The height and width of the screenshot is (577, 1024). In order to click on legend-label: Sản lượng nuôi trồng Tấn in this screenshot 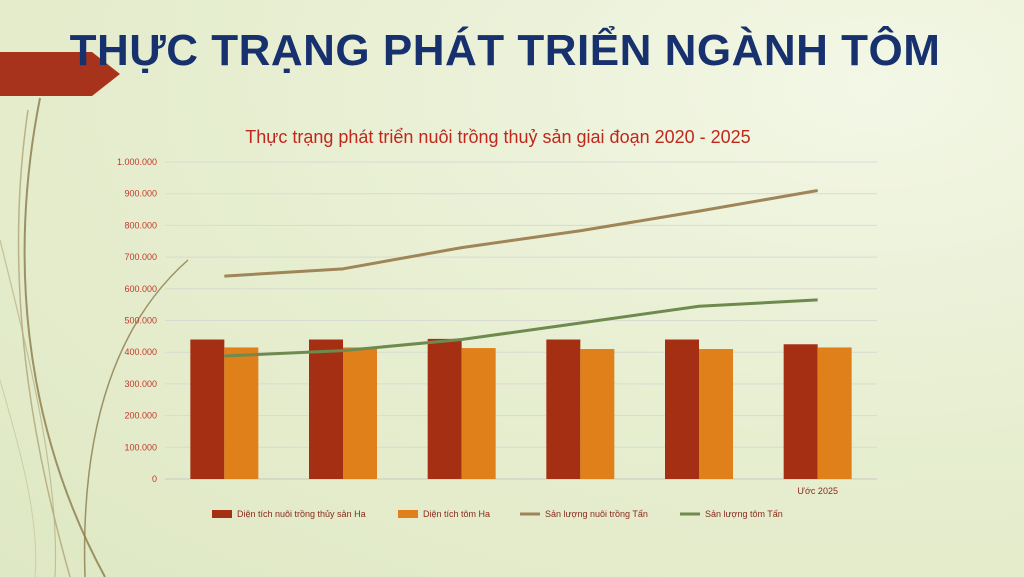, I will do `click(596, 514)`.